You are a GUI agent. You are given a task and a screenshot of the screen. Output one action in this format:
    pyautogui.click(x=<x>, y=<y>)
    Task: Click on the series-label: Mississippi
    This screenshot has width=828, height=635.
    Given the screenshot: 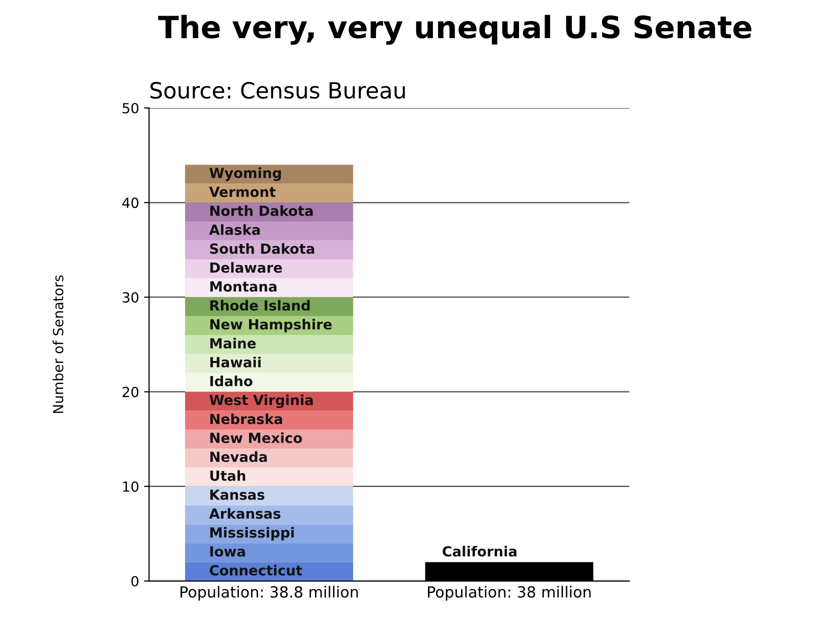 What is the action you would take?
    pyautogui.click(x=252, y=533)
    